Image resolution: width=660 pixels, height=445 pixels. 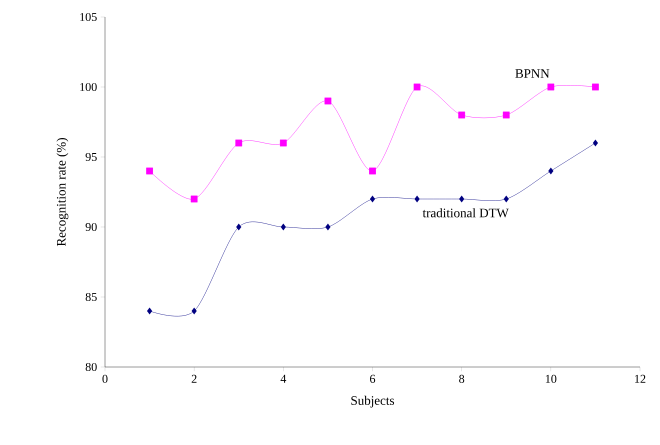 I want to click on series-label: BPNN, so click(x=532, y=73).